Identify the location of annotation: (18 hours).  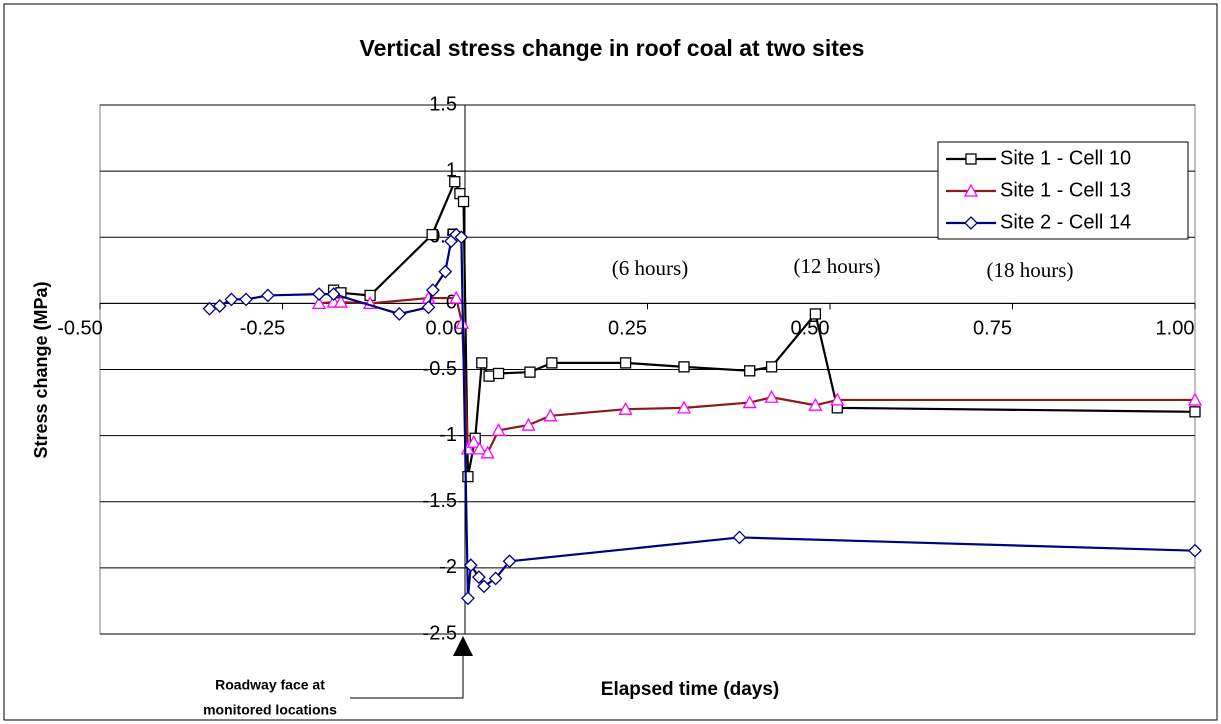
(1030, 270).